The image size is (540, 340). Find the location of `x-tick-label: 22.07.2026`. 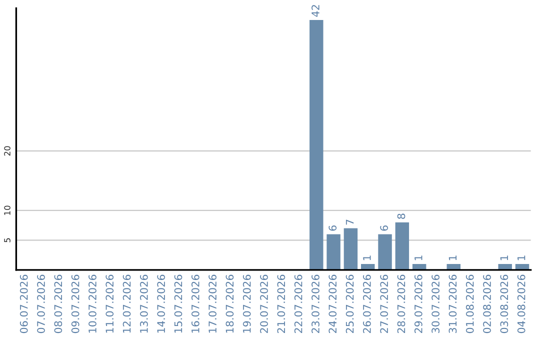

x-tick-label: 22.07.2026 is located at coordinates (298, 304).